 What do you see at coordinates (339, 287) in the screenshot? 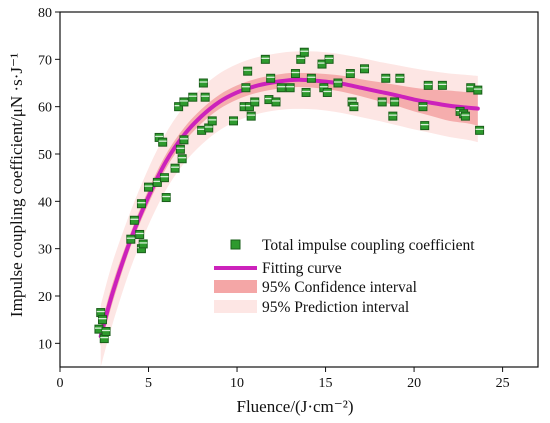
I see `legend-label-confidence: 95% Confidence interval` at bounding box center [339, 287].